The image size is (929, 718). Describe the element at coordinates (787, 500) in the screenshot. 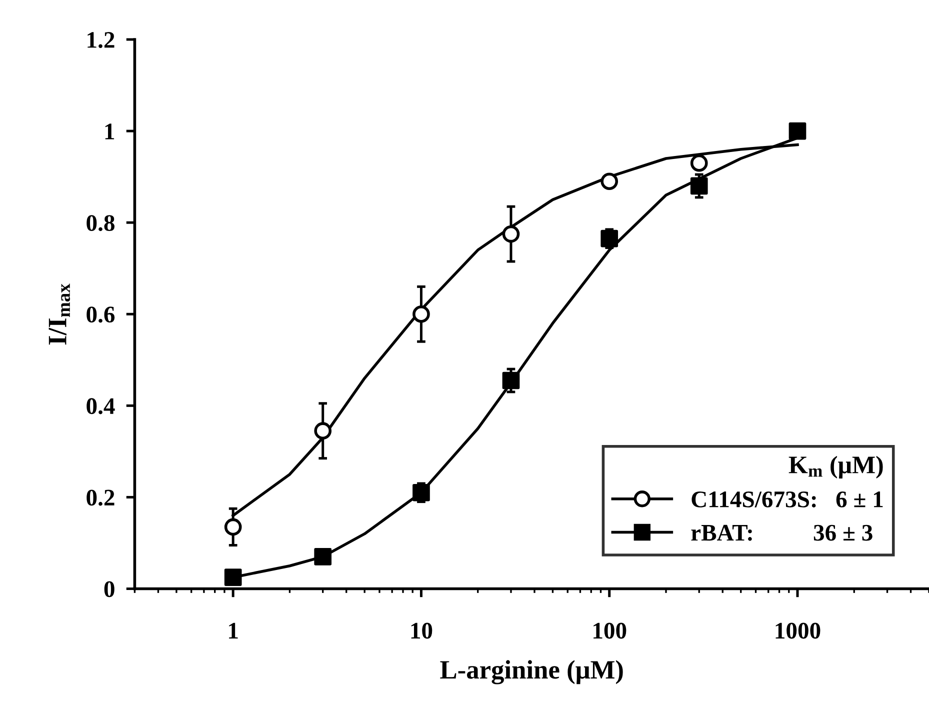

I see `legend-label: C114S/673S: 6 ± 1` at that location.